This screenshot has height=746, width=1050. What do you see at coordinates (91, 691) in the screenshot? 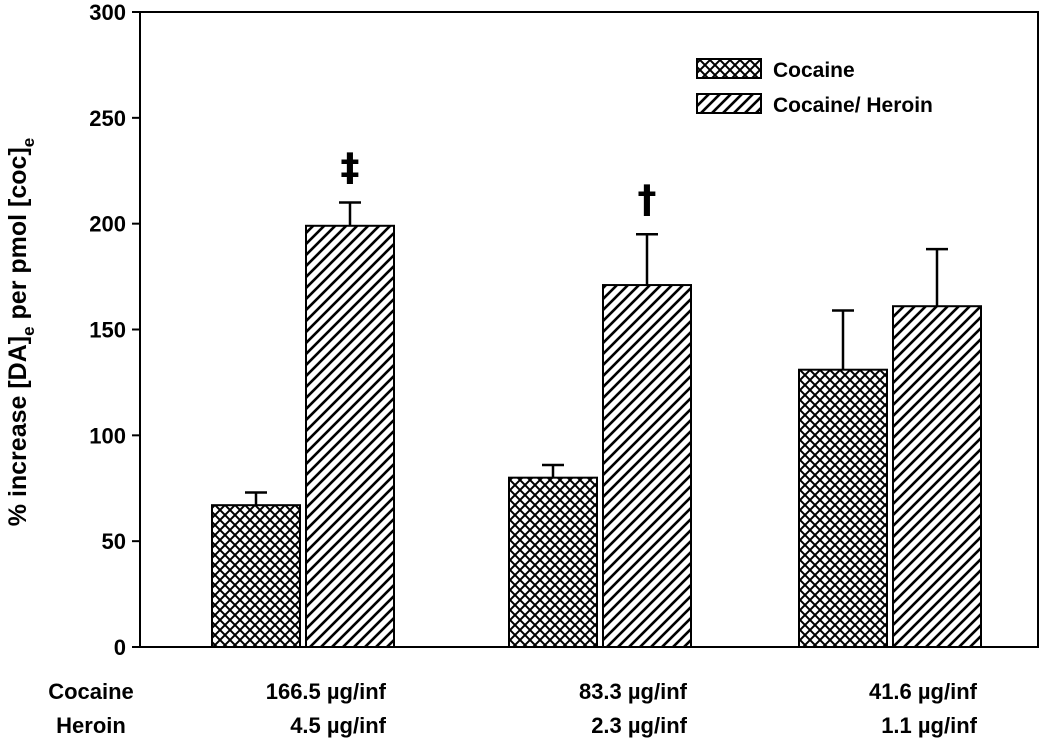
I see `row-label-cocaine: Cocaine` at bounding box center [91, 691].